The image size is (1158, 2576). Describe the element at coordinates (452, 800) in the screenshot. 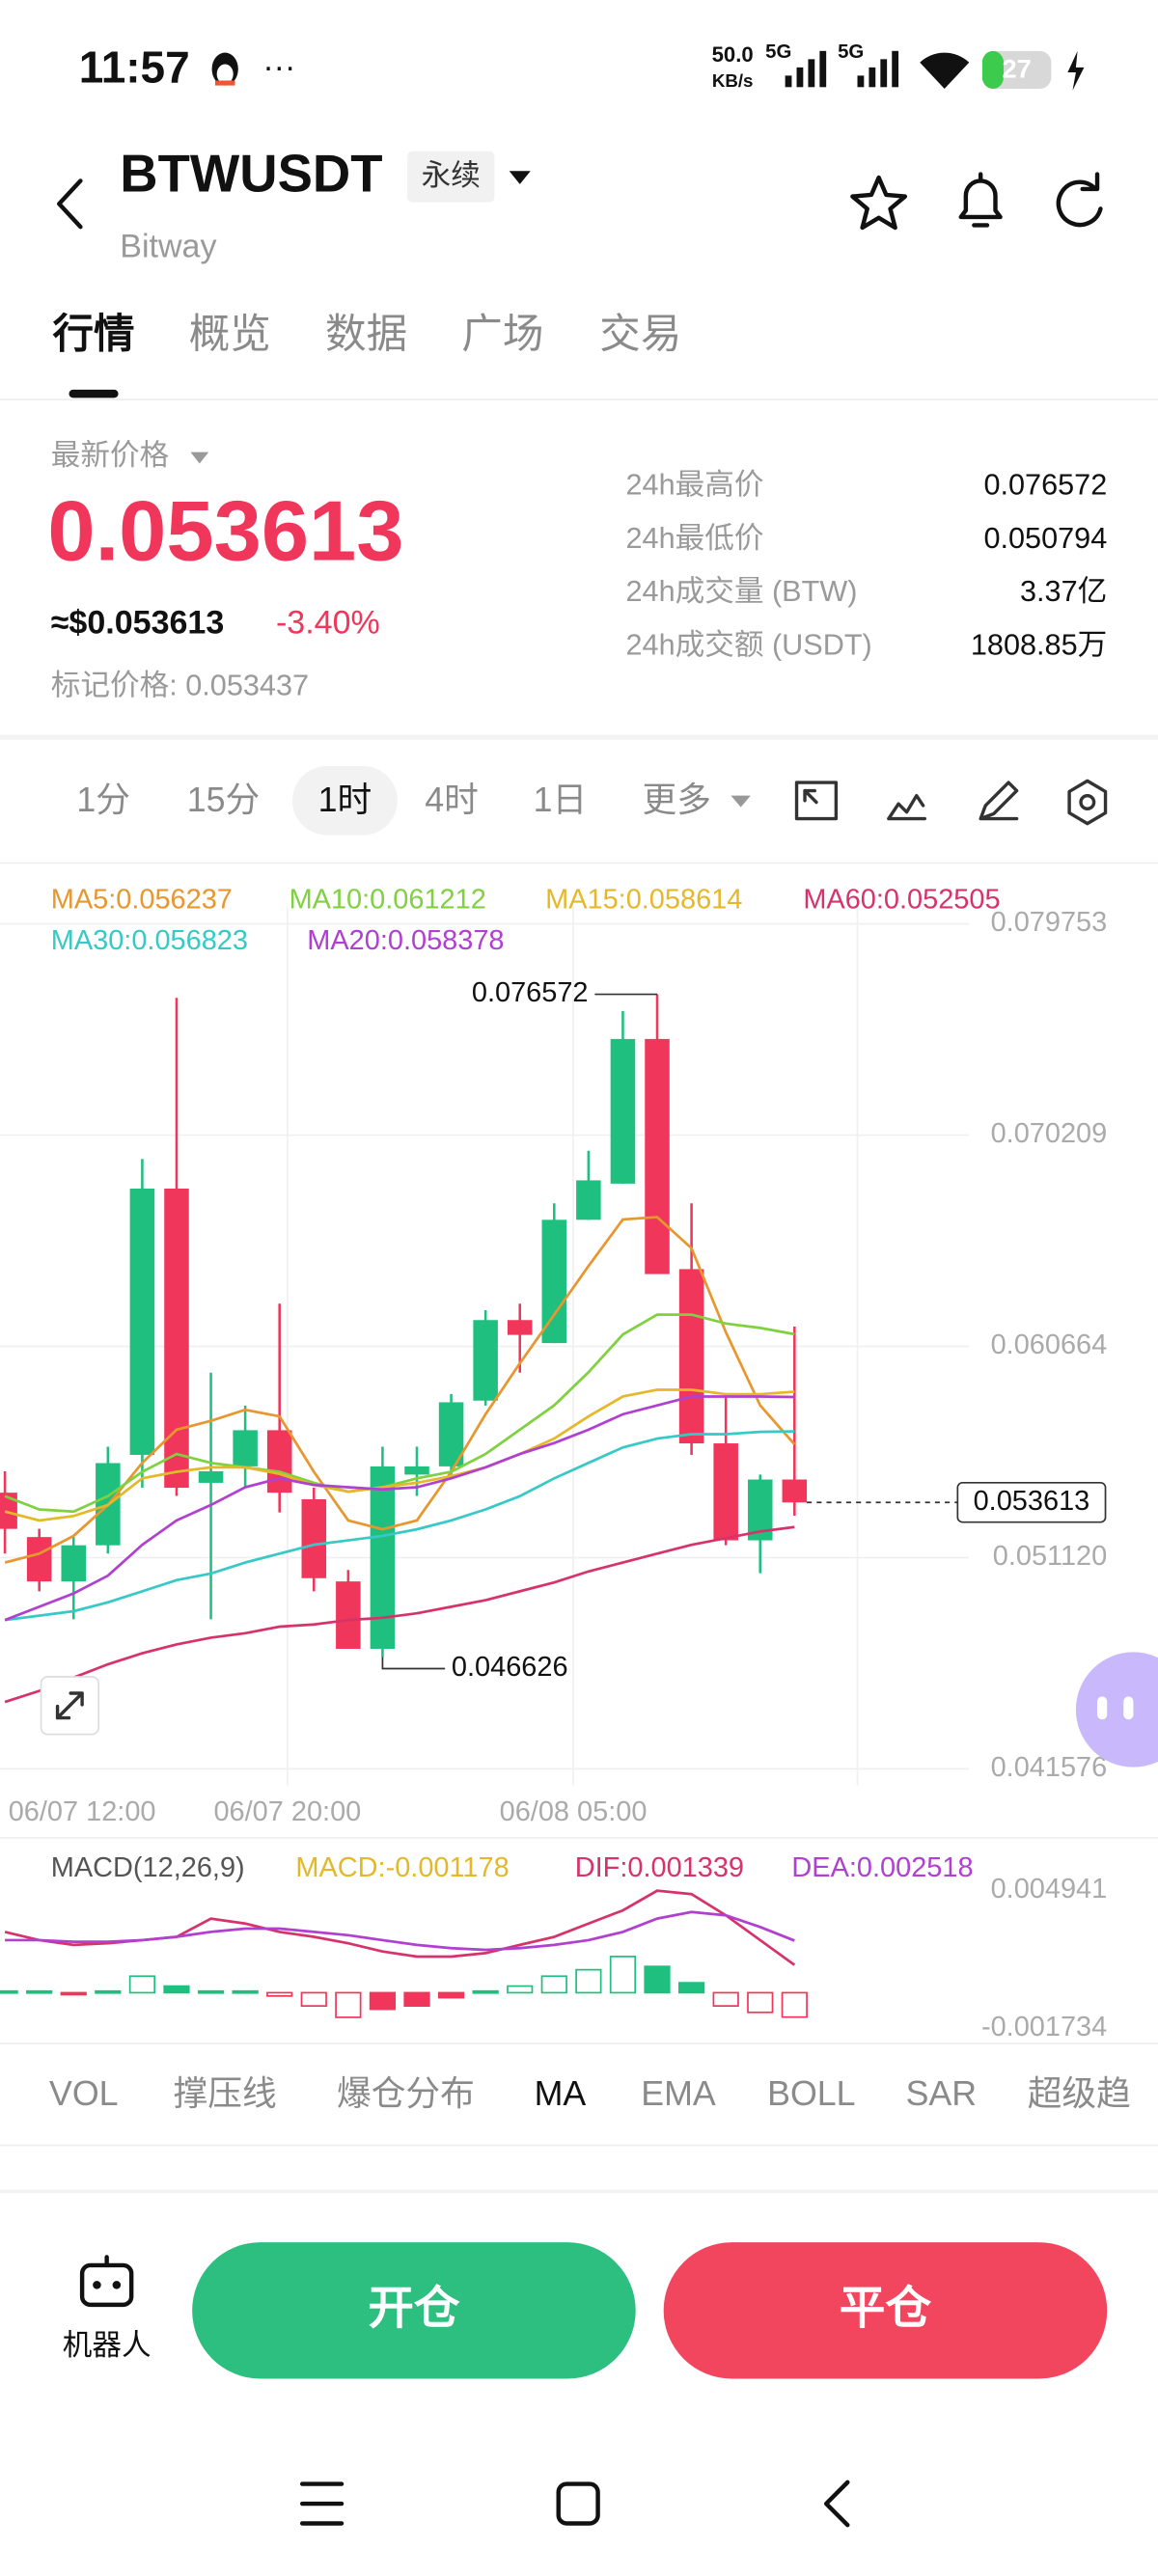

I see `interval-tab: 4时` at that location.